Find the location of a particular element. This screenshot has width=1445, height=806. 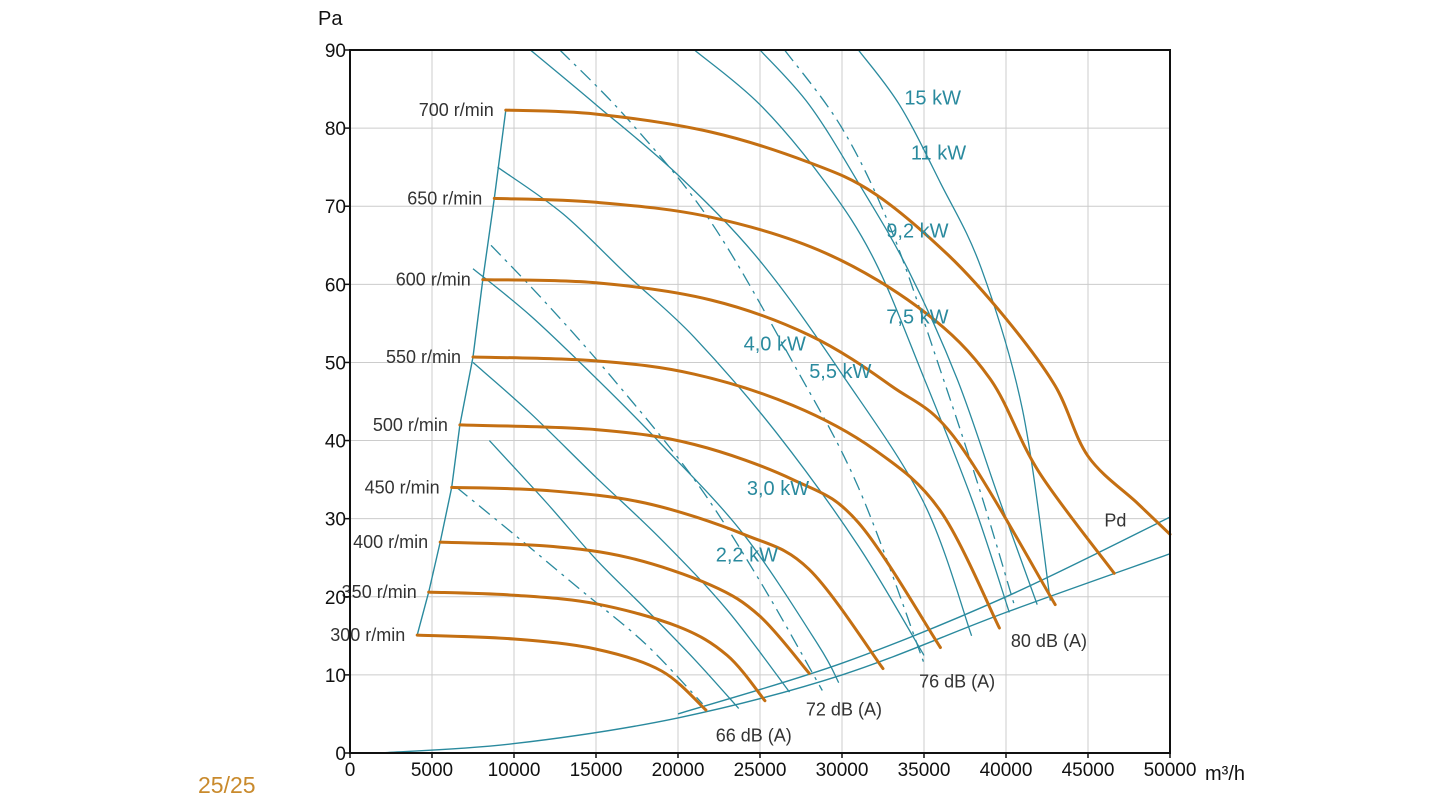

power-label-5-5-kw: 5,5 kW is located at coordinates (840, 372).